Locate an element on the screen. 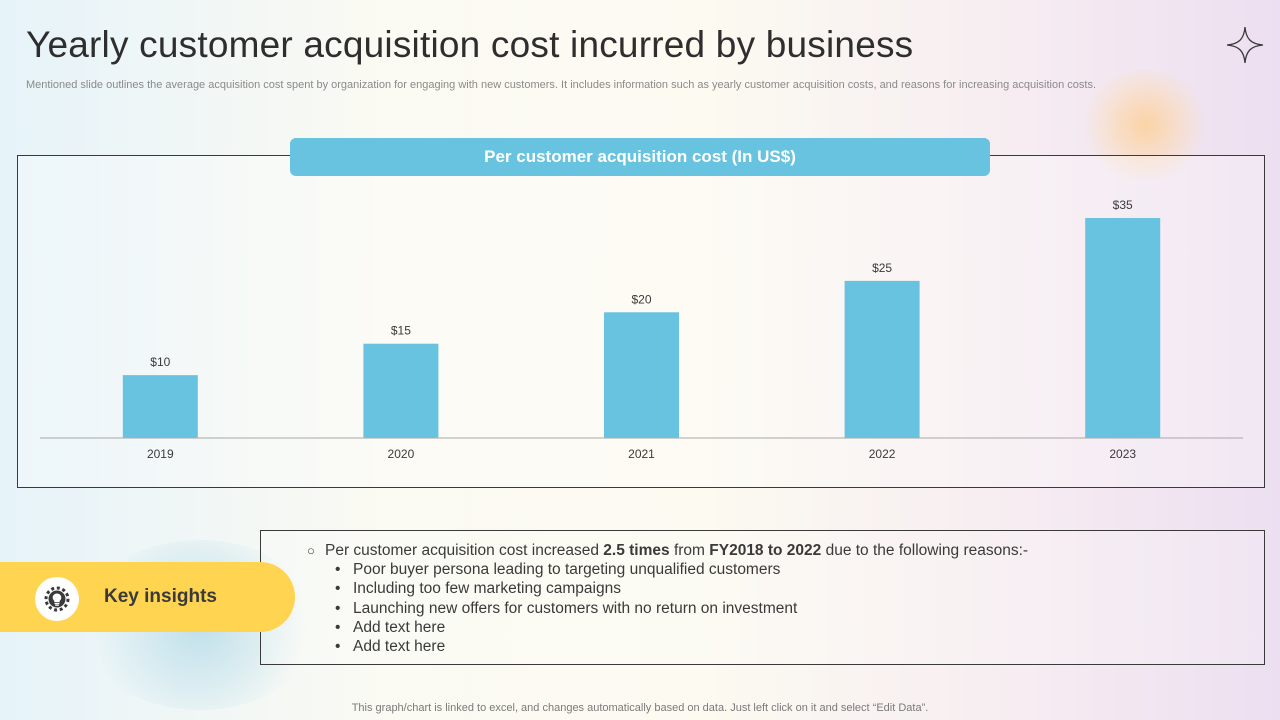 The image size is (1280, 720). key-insights-pill: Key insights is located at coordinates (147, 597).